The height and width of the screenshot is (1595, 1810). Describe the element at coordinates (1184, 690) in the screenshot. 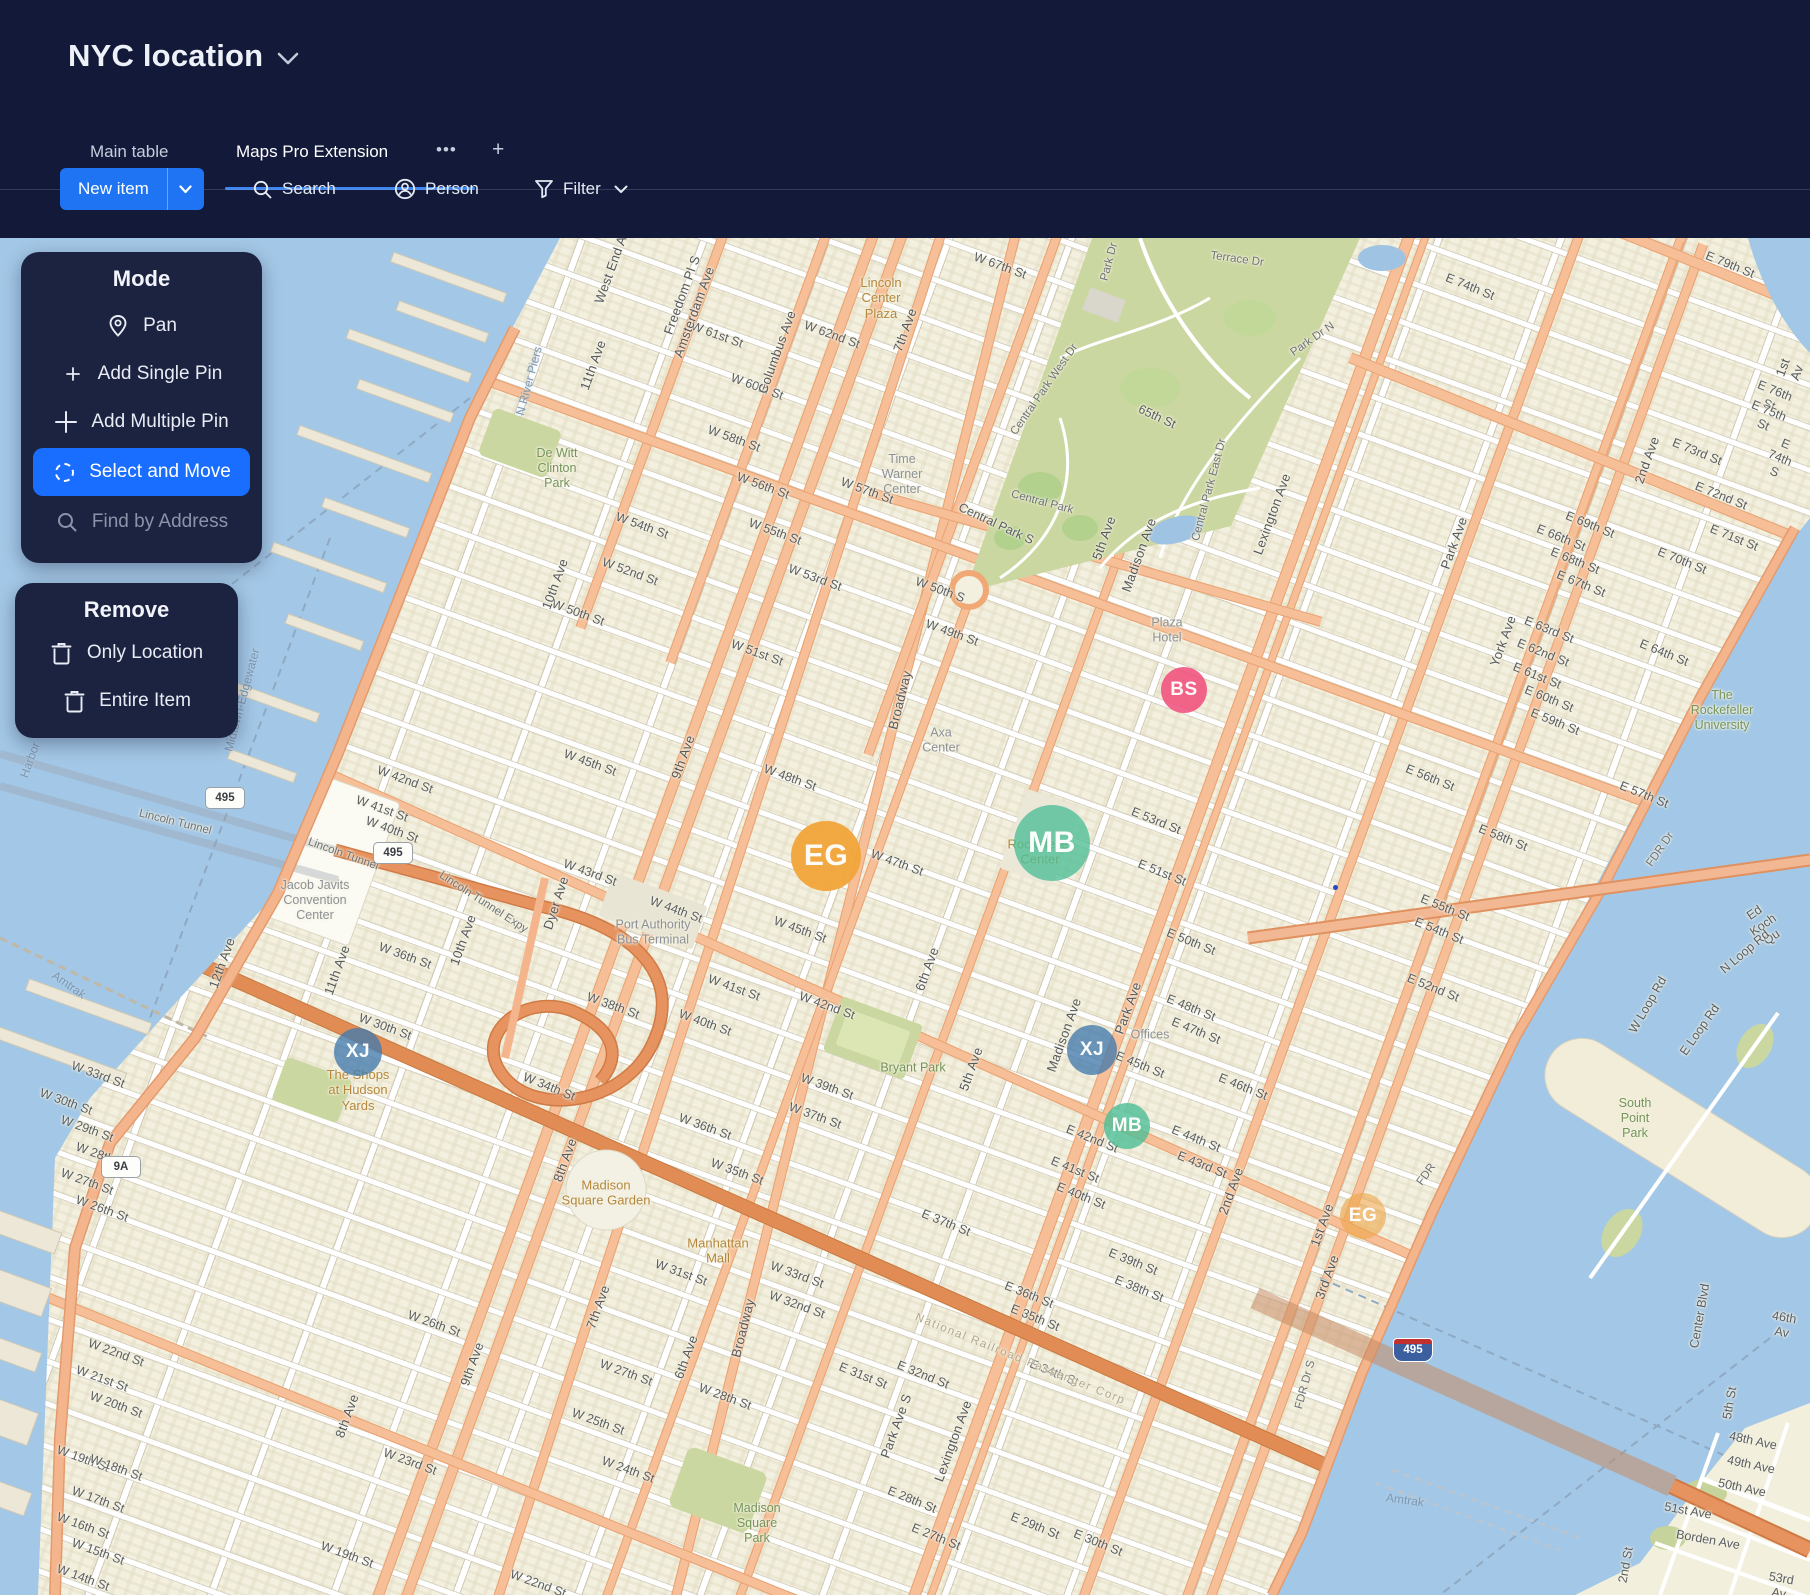

I see `map-pin-bs: BS` at that location.